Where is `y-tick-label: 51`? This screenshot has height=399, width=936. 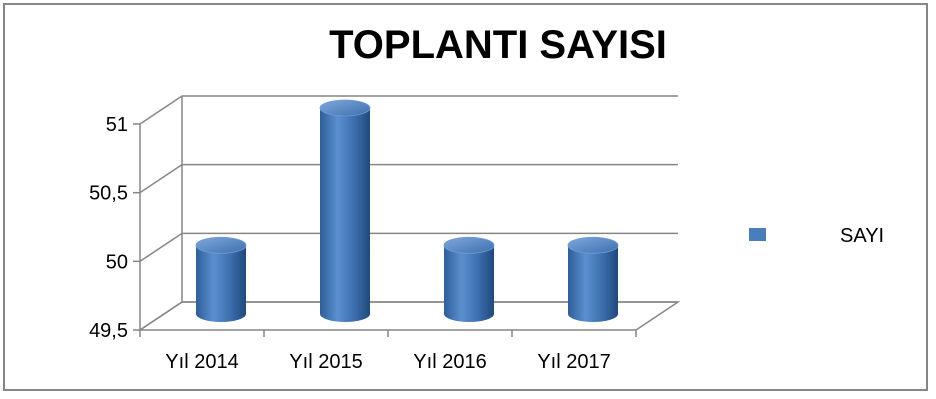 y-tick-label: 51 is located at coordinates (117, 125).